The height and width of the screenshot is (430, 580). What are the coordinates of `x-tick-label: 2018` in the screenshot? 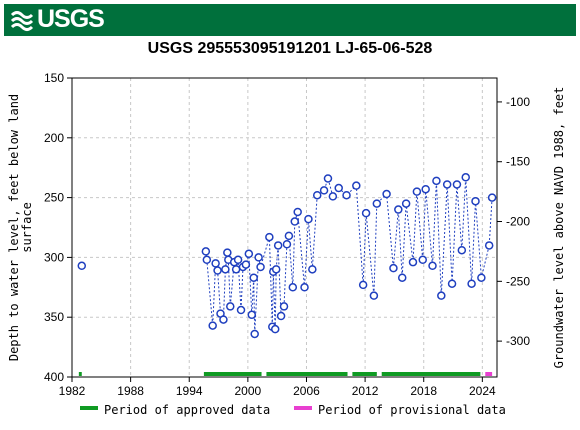 It's located at (423, 391).